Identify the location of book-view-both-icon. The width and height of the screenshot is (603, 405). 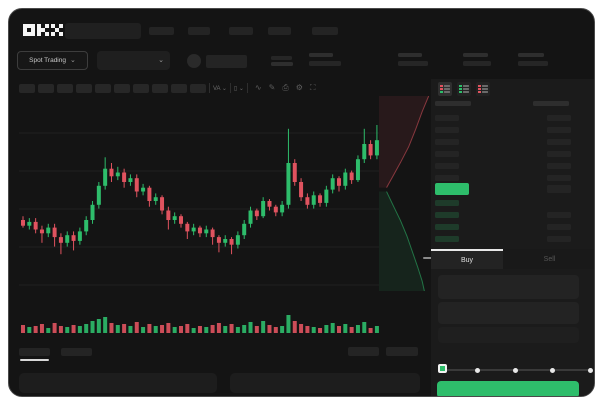
(445, 89).